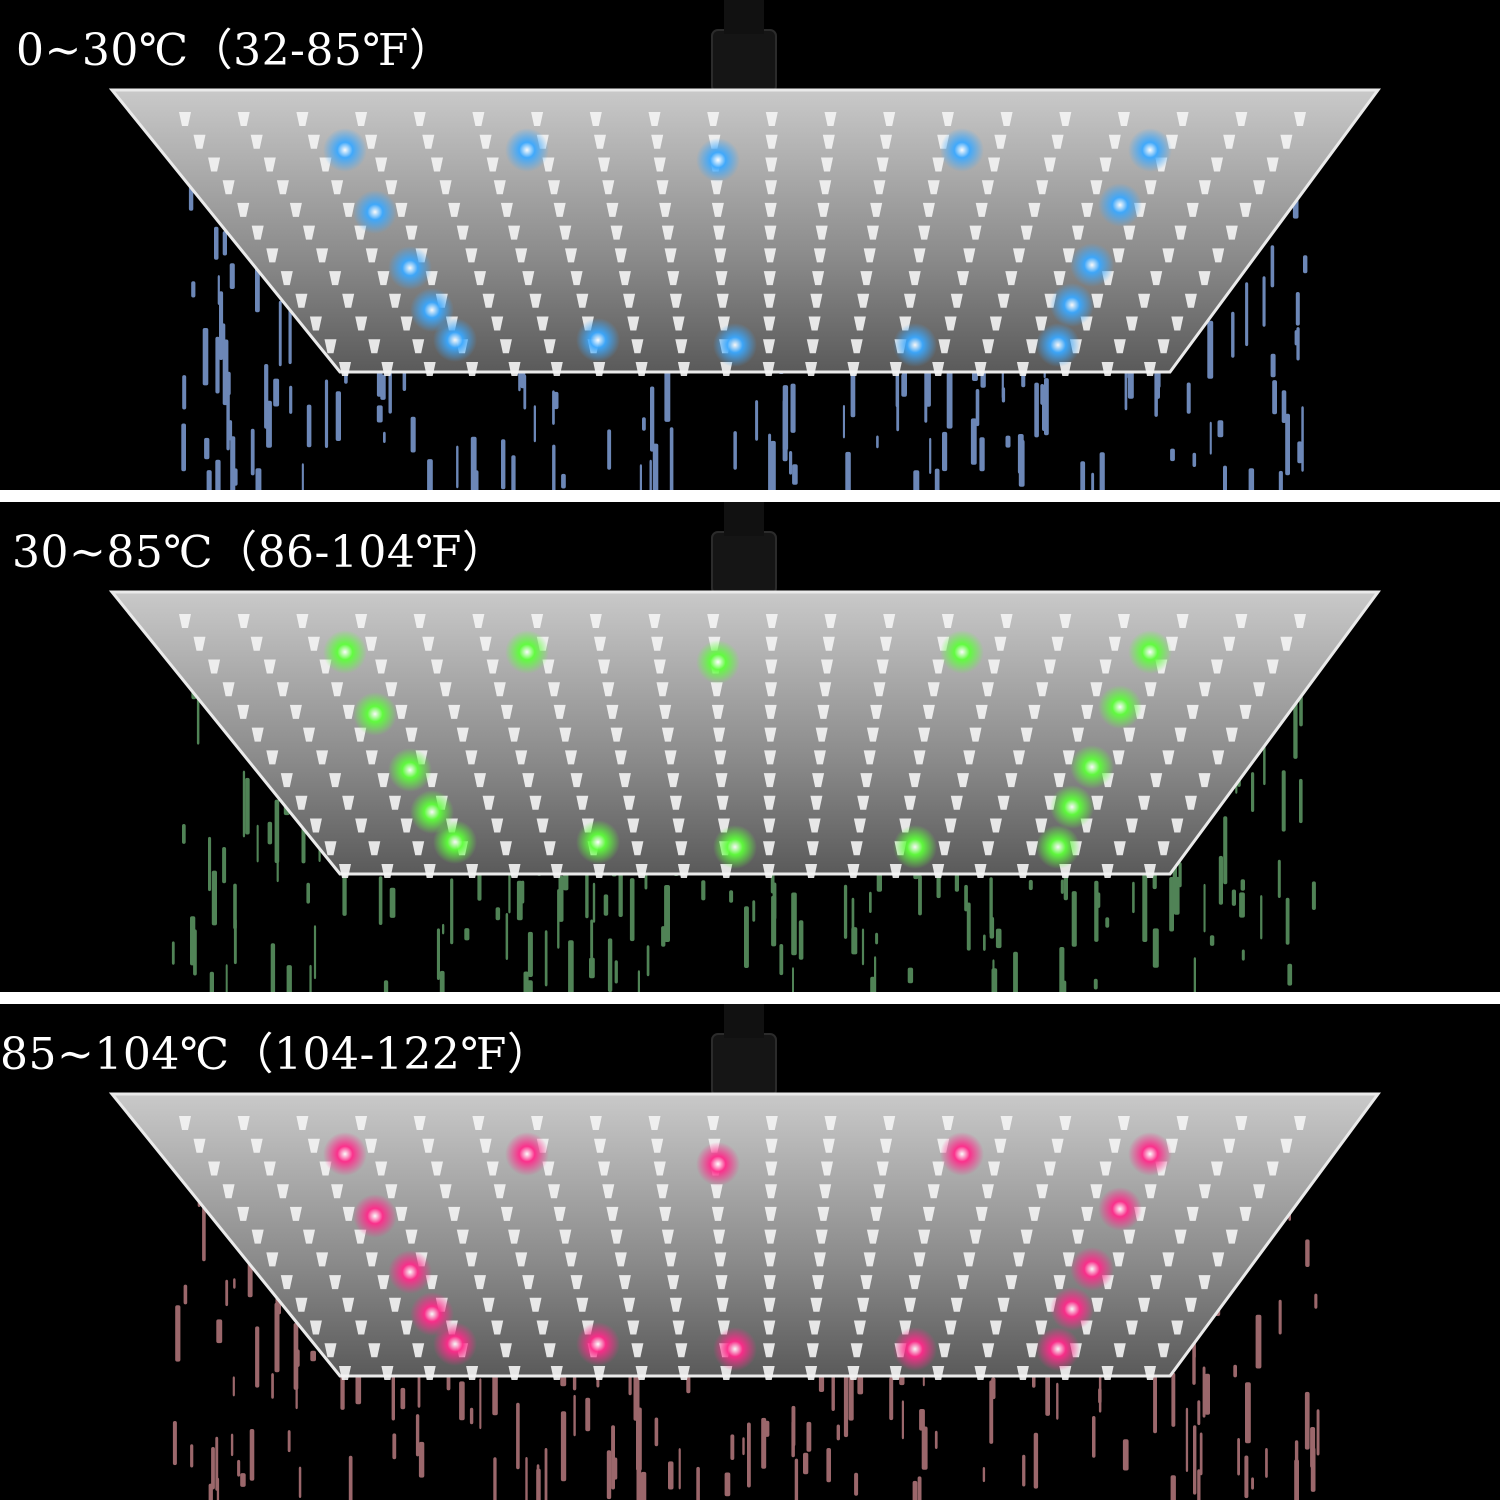  Describe the element at coordinates (235, 50) in the screenshot. I see `temperature-label-low: 0~30℃（32-85℉）` at that location.